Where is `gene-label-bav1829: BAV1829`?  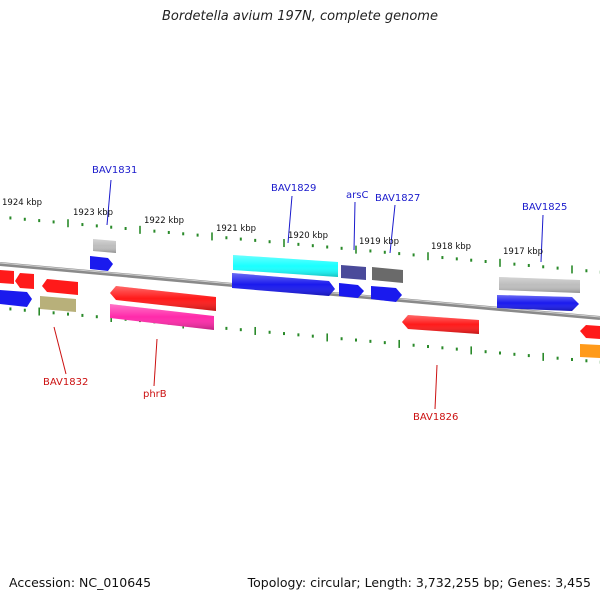 gene-label-bav1829: BAV1829 is located at coordinates (293, 188).